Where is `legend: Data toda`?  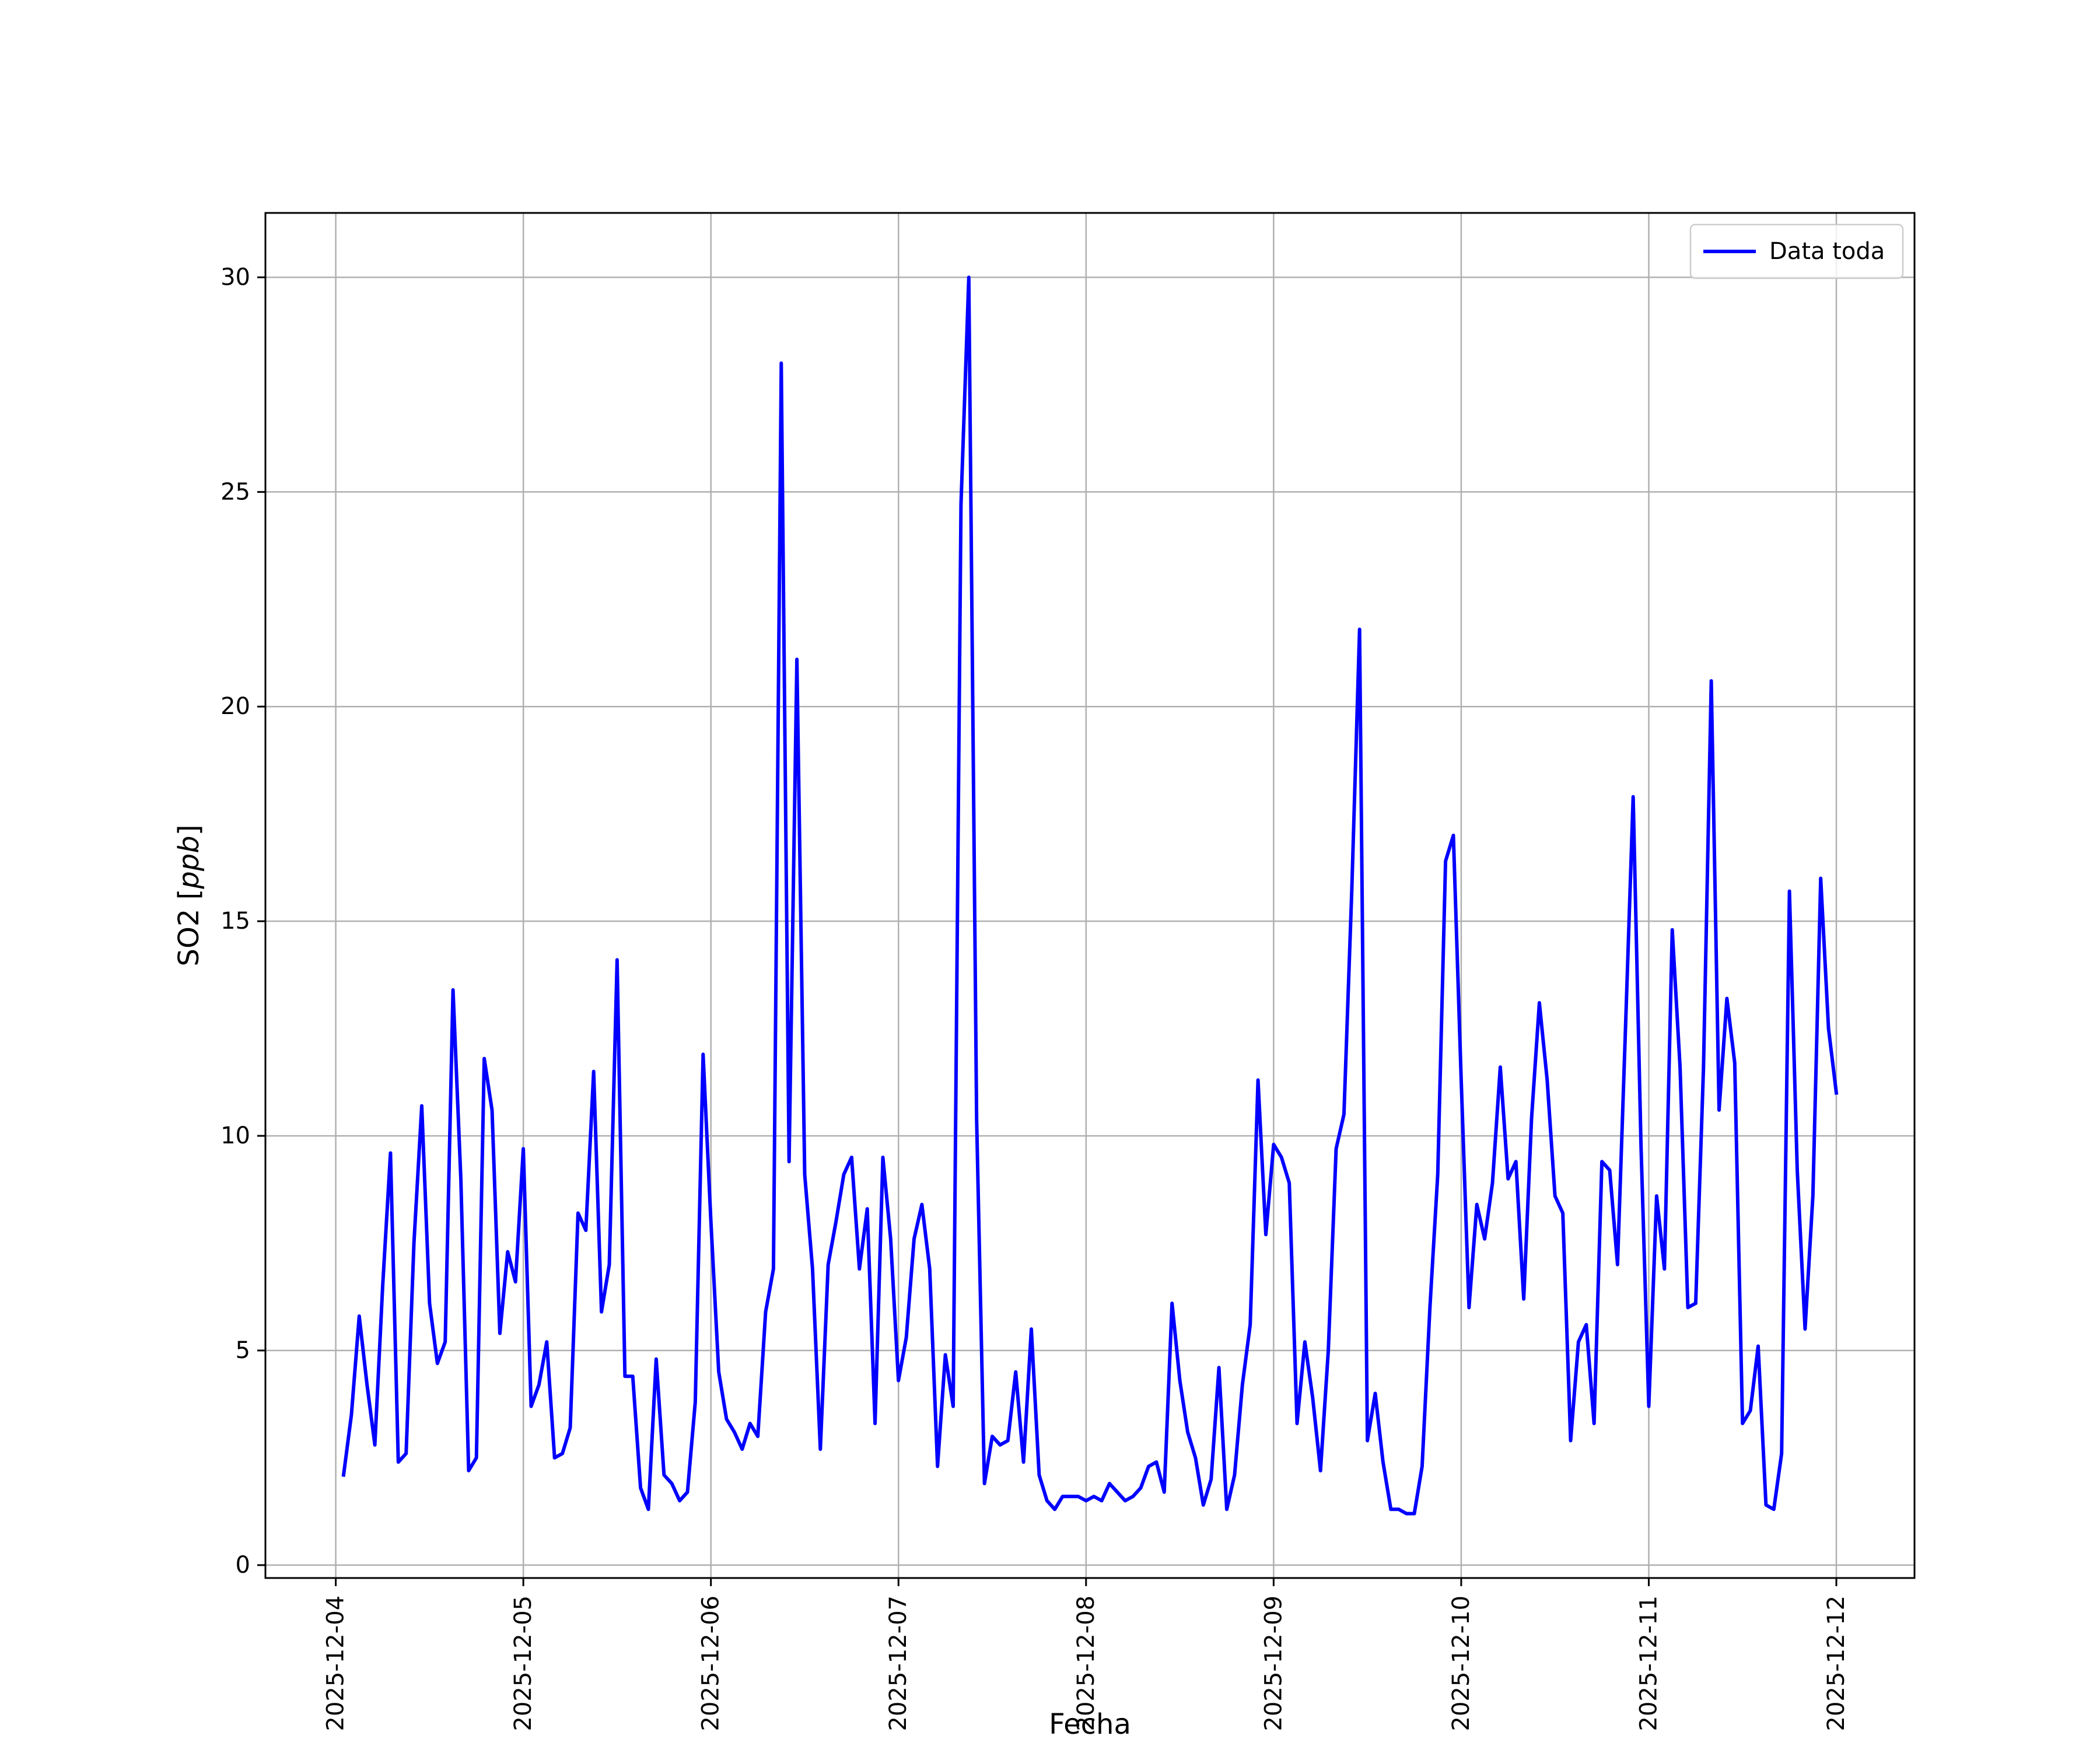 legend: Data toda is located at coordinates (1796, 251).